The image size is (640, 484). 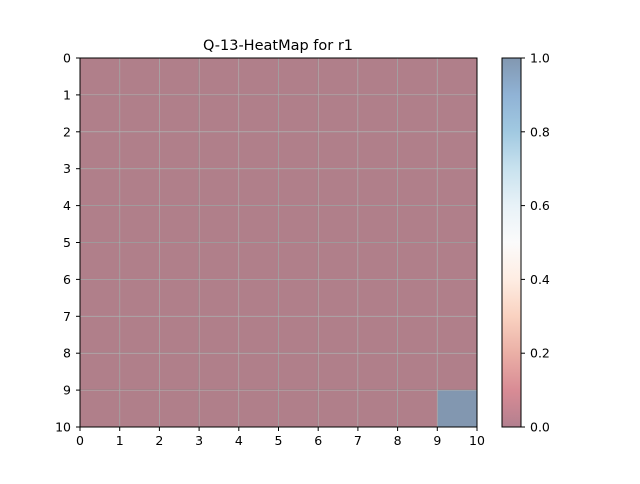 I want to click on x-tick-label: 9, so click(x=437, y=440).